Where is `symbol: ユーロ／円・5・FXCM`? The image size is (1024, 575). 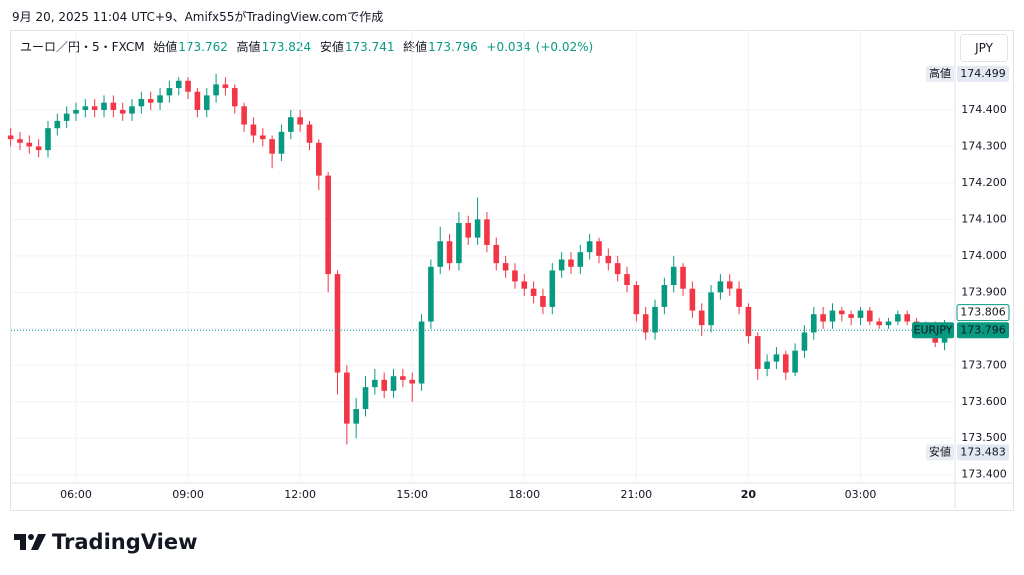
symbol: ユーロ／円・5・FXCM is located at coordinates (82, 47).